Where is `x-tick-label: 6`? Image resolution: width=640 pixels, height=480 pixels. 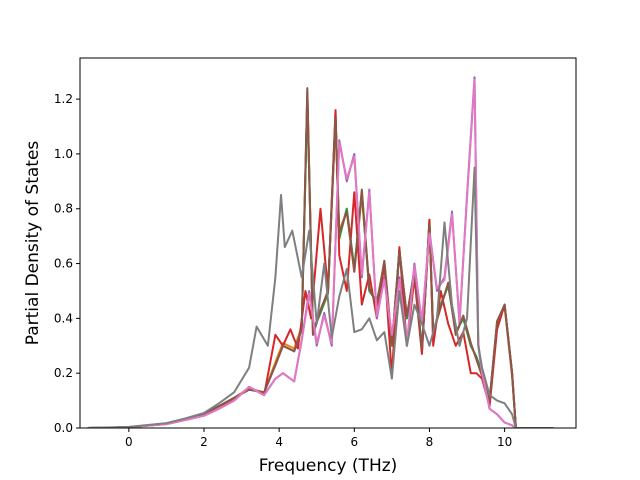 x-tick-label: 6 is located at coordinates (354, 442).